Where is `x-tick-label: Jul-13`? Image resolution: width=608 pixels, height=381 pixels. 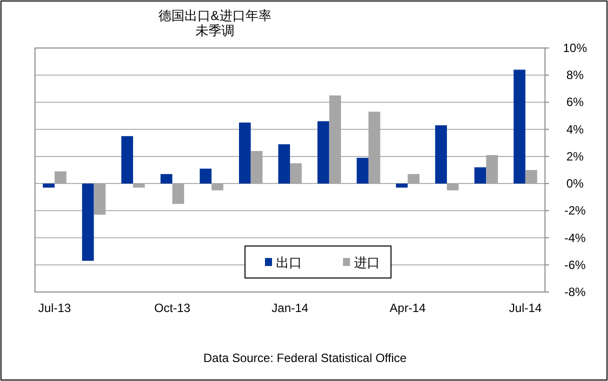
x-tick-label: Jul-13 is located at coordinates (55, 308).